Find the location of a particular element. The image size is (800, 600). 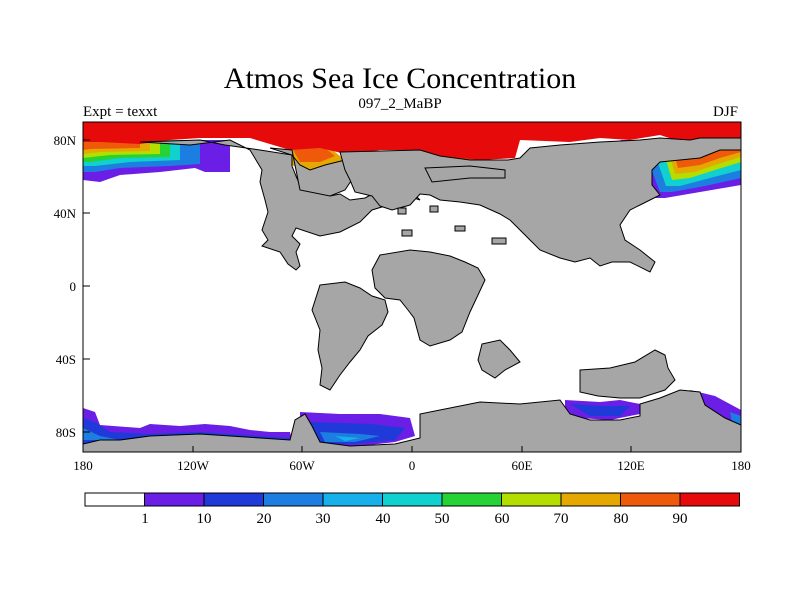

legend-swatches is located at coordinates (412, 499).